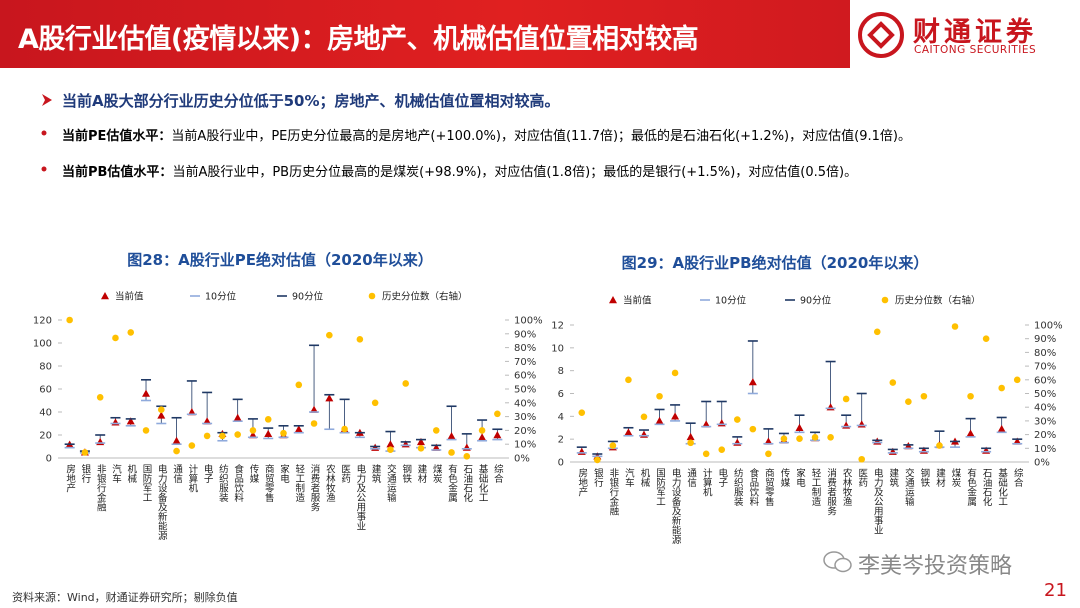  Describe the element at coordinates (738, 487) in the screenshot. I see `x-tick-label: 纺织服装` at that location.